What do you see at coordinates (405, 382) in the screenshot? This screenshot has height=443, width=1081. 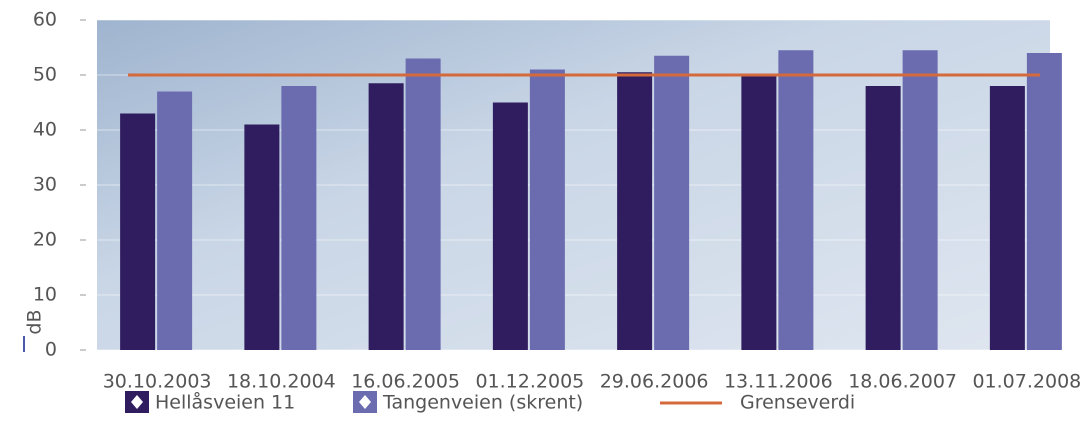 I see `x-tick-label: 16.06.2005` at bounding box center [405, 382].